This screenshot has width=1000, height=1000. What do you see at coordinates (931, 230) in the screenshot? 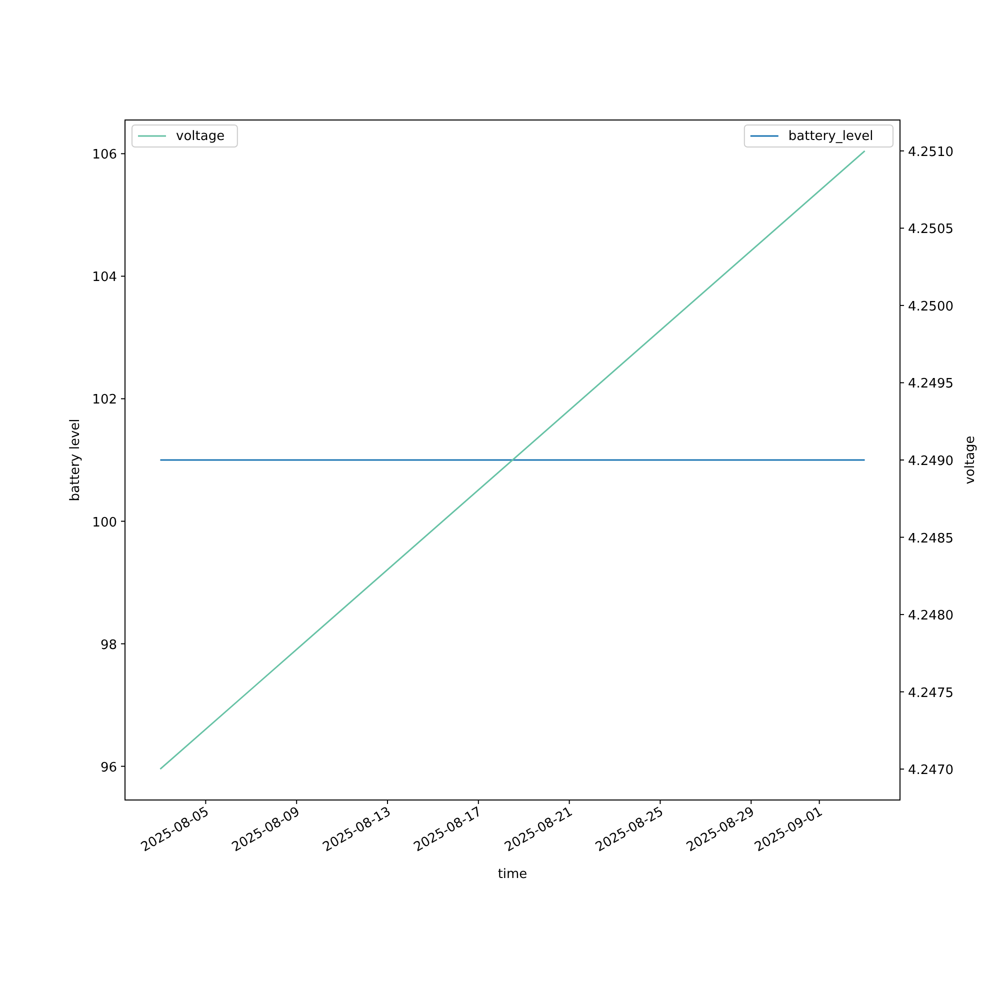
I see `y2-tick-label: 4.2505` at bounding box center [931, 230].